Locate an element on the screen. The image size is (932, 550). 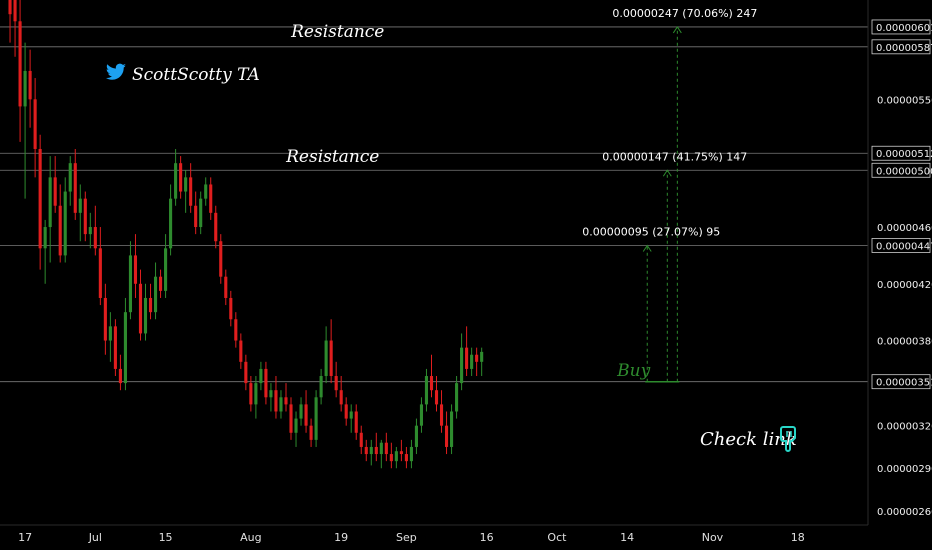
check-link-text: Check link is located at coordinates (748, 439).